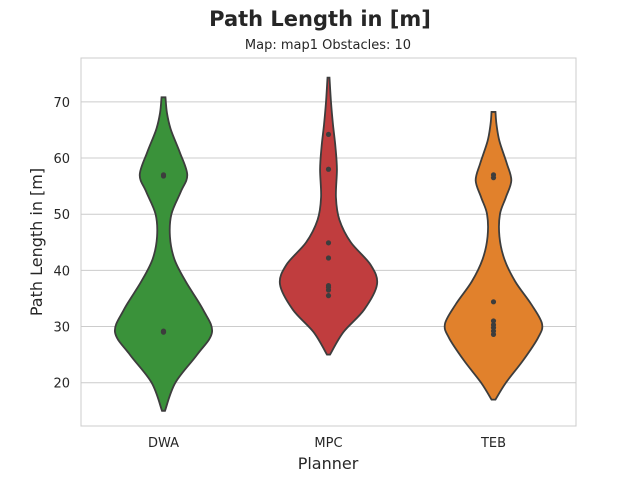 The height and width of the screenshot is (480, 640). Describe the element at coordinates (320, 19) in the screenshot. I see `chart-title: Path Length in [m]` at that location.